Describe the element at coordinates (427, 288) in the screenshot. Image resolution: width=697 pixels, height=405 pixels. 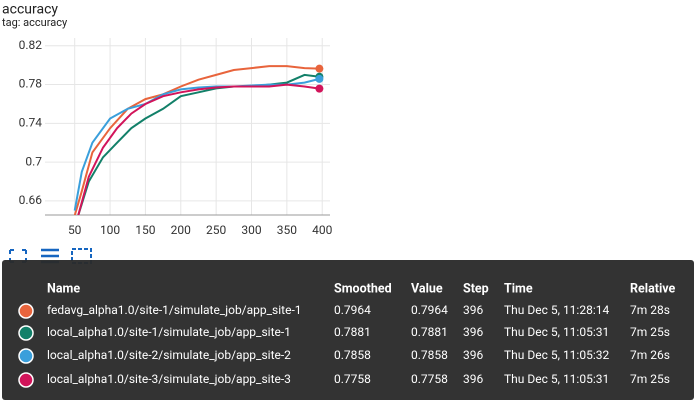
I see `table-header: Value` at that location.